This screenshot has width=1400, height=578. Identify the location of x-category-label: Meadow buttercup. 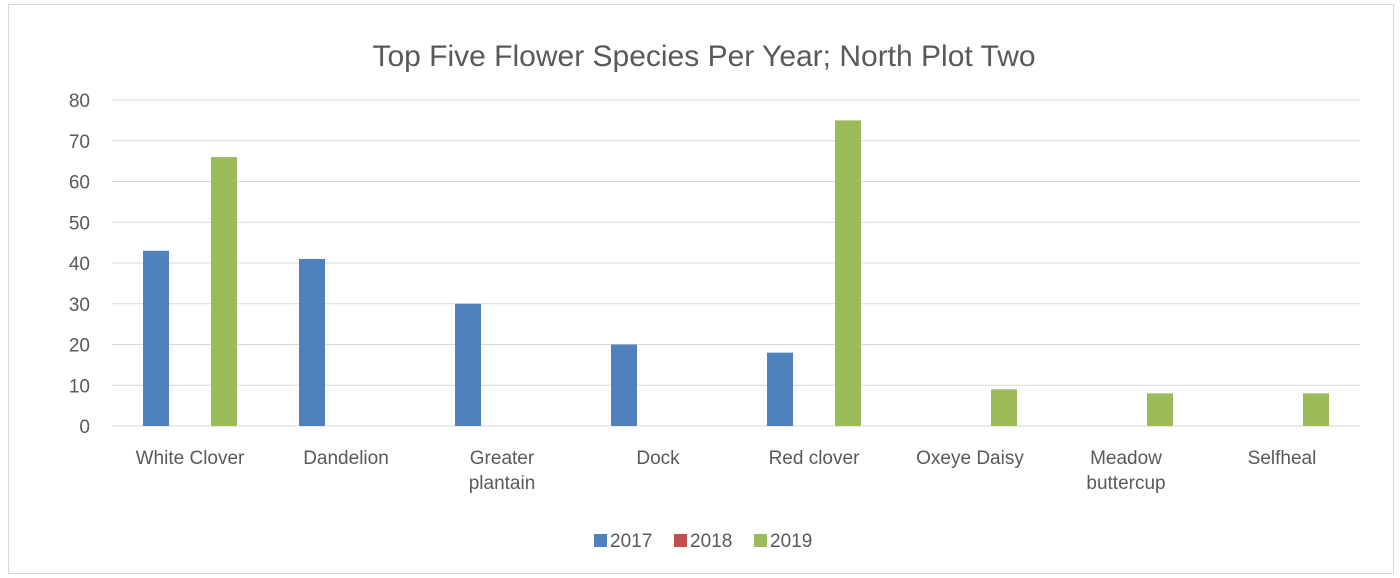
(1125, 471).